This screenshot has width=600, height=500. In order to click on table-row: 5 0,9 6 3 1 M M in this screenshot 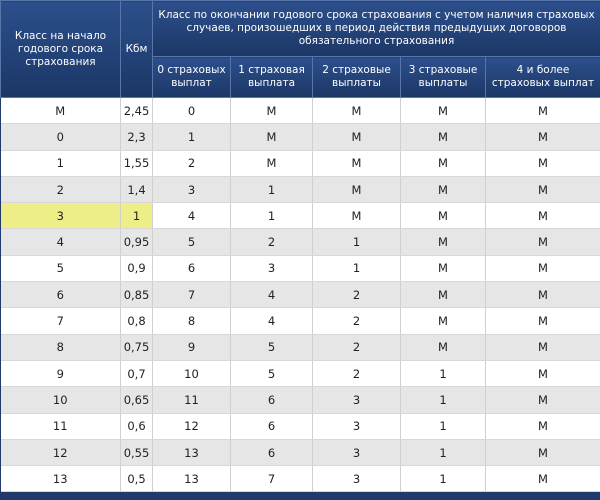, I will do `click(300, 269)`.